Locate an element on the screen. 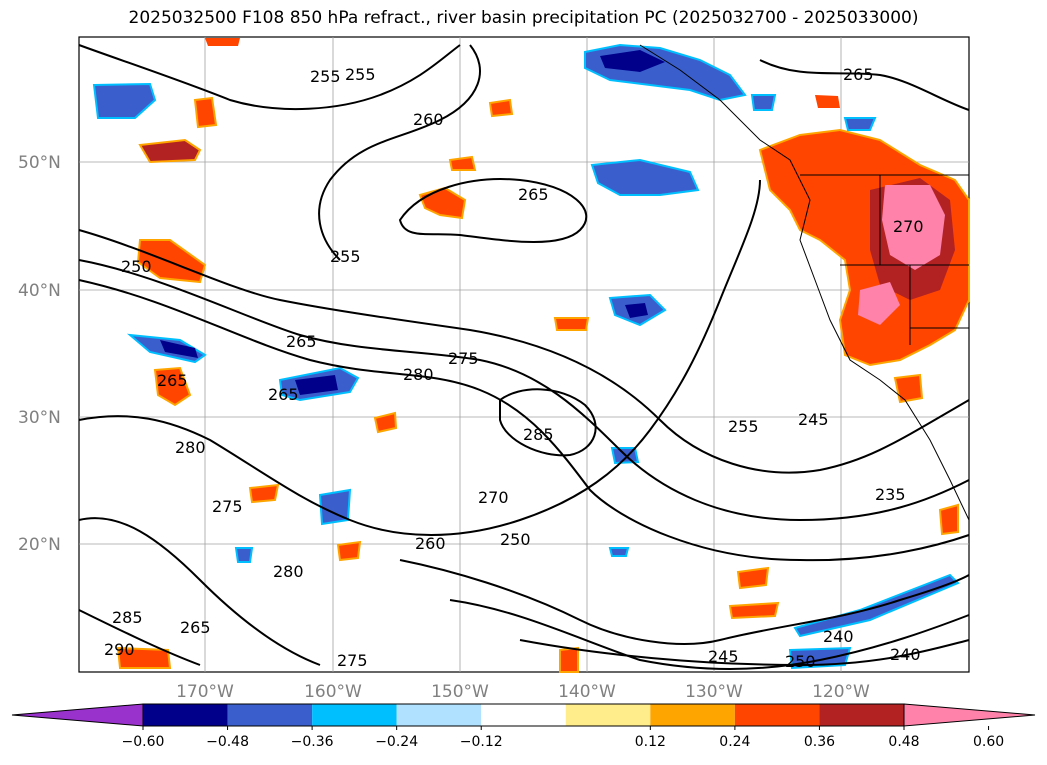 The image size is (1047, 765). contour-label: 235 is located at coordinates (890, 494).